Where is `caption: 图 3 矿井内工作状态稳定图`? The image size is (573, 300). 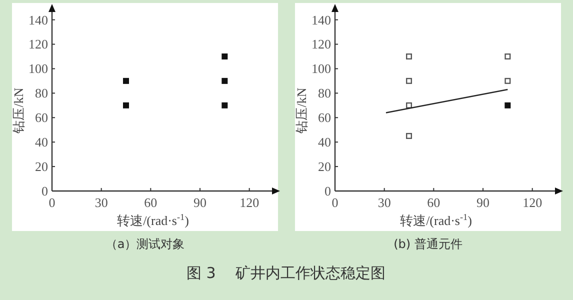
caption: 图 3 矿井内工作状态稳定图 is located at coordinates (286, 273).